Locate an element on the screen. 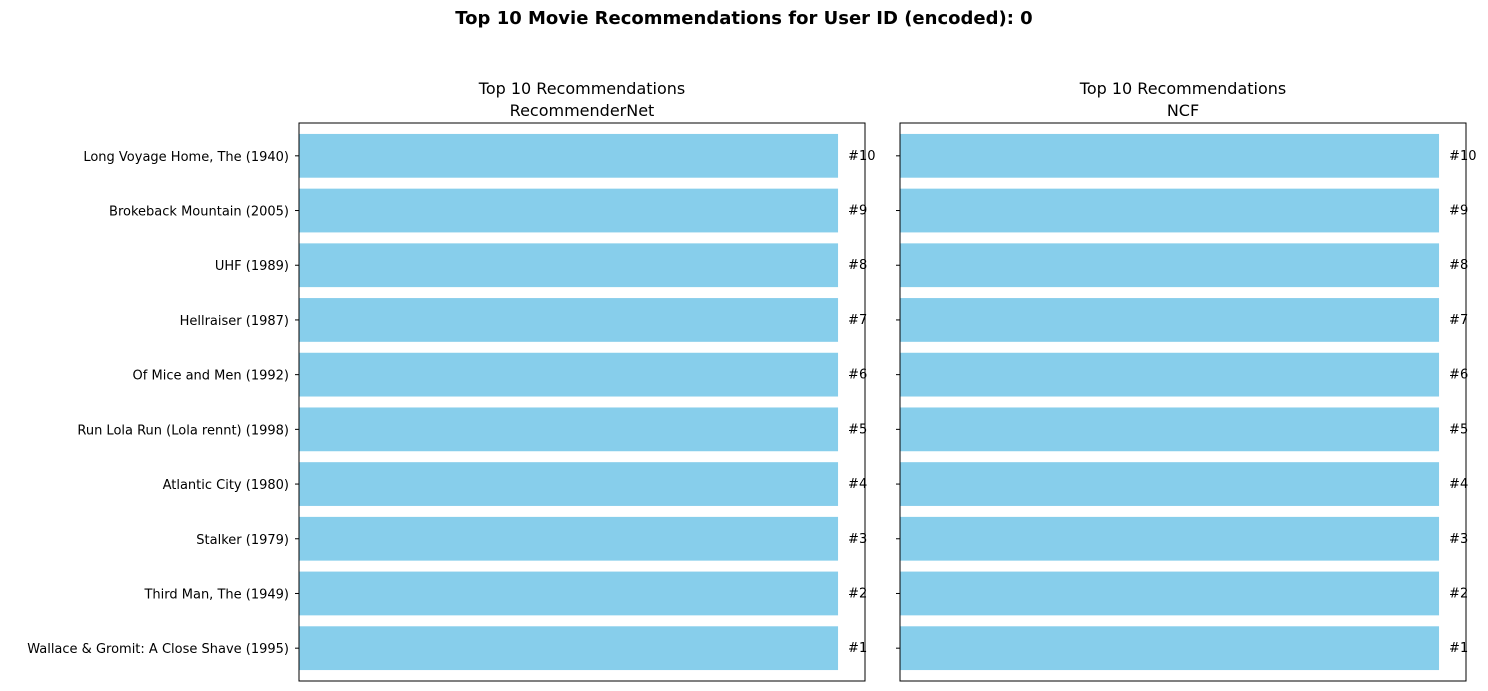 The width and height of the screenshot is (1488, 691). y-tick-label: UHF (1989) is located at coordinates (252, 266).